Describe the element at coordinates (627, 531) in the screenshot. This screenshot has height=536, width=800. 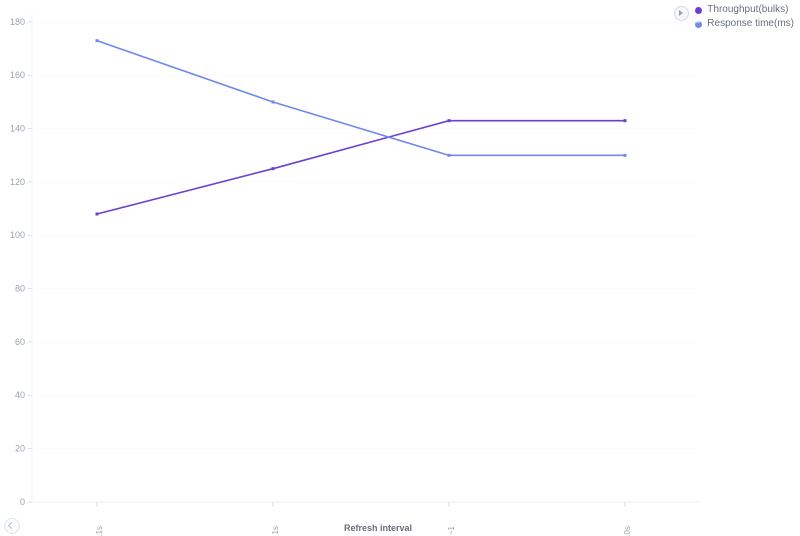
I see `x-tick-label: 10s` at that location.